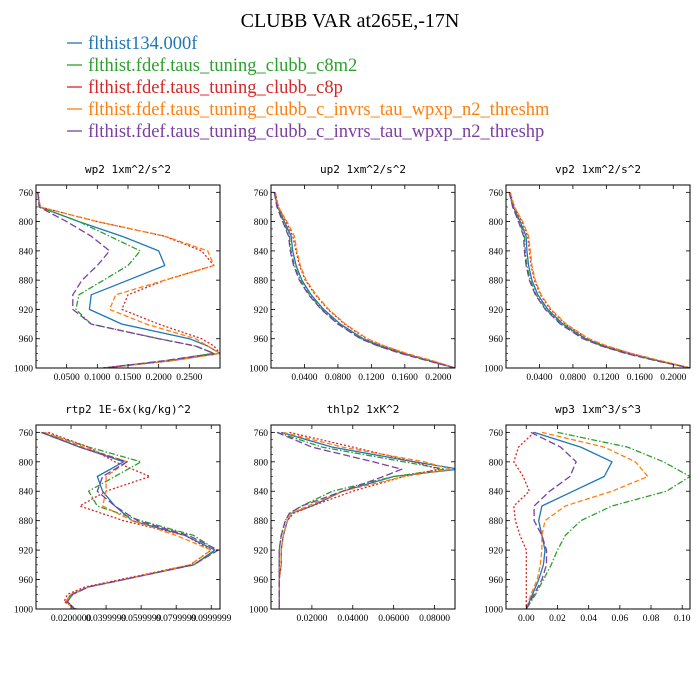 This screenshot has height=700, width=700. I want to click on legend-entry: flthist.fdef.taus_tuning_clubb_c8m2, so click(212, 66).